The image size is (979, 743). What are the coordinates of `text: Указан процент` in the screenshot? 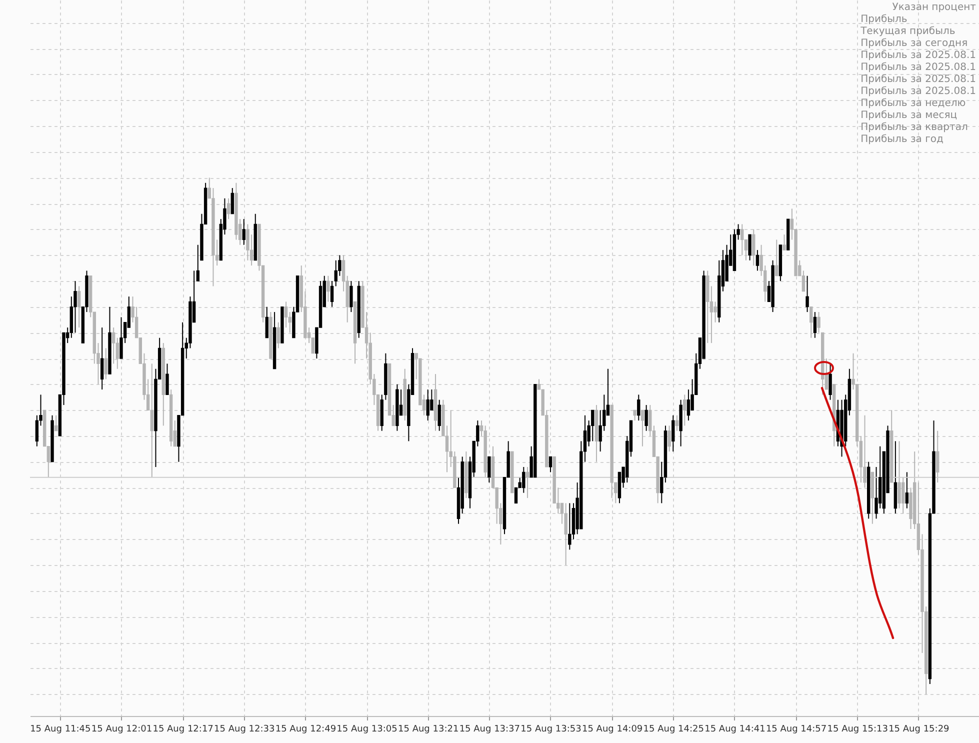 It's located at (933, 8).